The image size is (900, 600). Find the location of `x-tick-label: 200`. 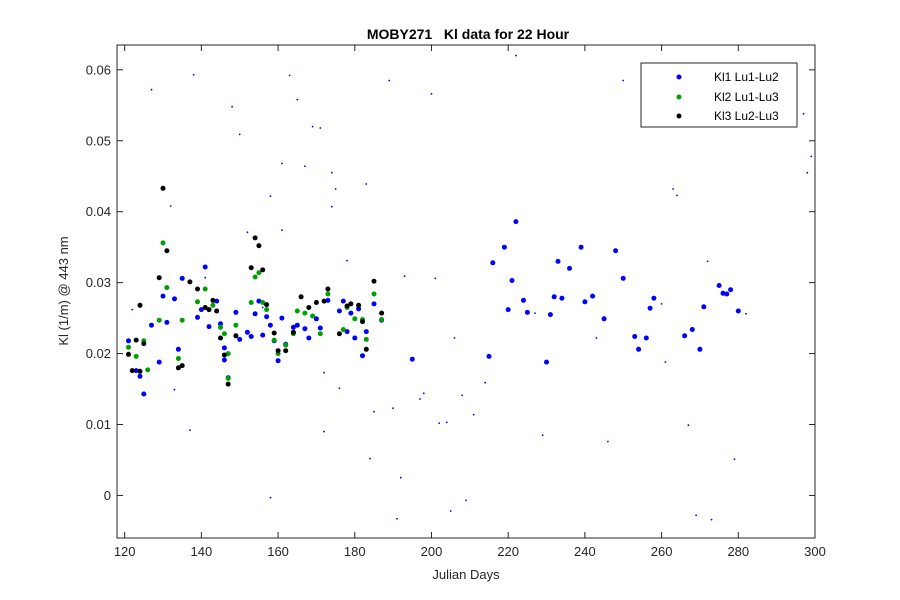

x-tick-label: 200 is located at coordinates (432, 551).